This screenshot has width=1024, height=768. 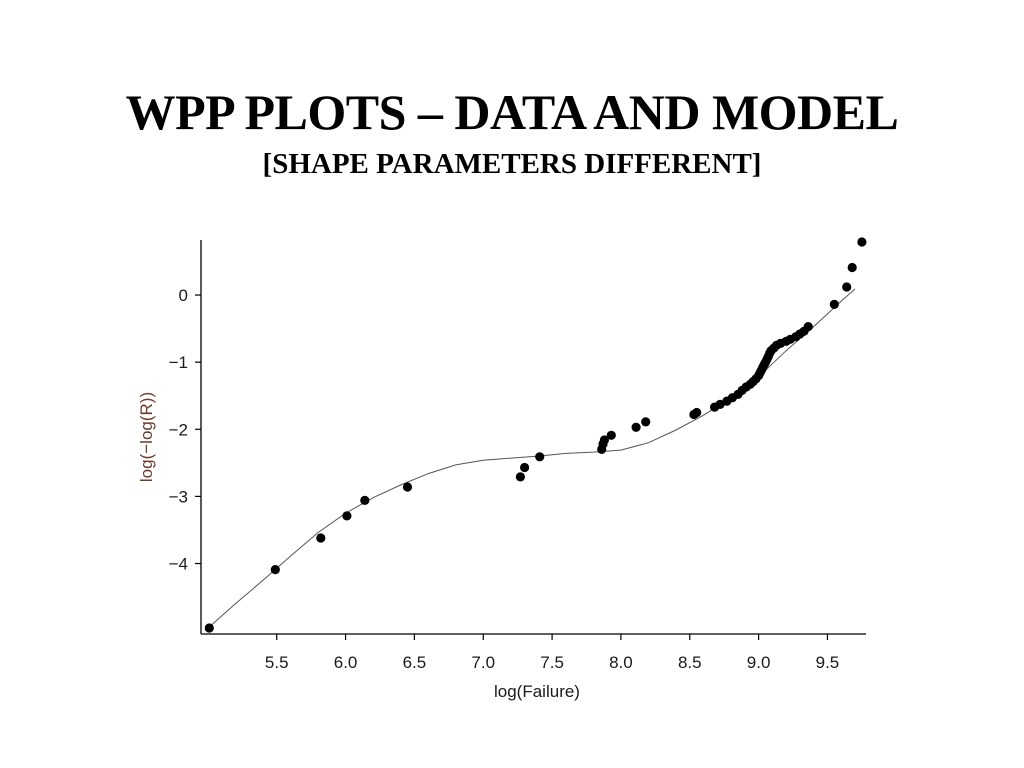 What do you see at coordinates (552, 662) in the screenshot?
I see `x-tick-label: 7.5` at bounding box center [552, 662].